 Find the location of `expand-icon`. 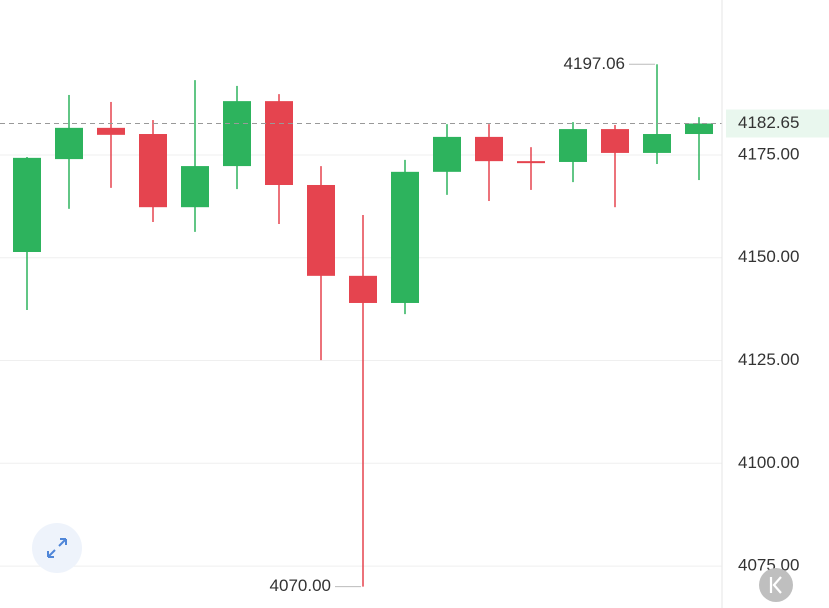

expand-icon is located at coordinates (57, 548).